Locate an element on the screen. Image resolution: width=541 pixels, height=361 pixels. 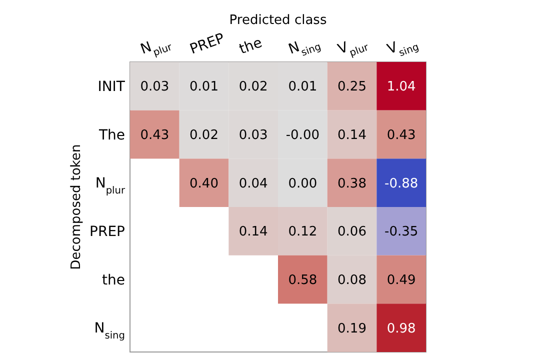
x-tick-label: N$_{sing}$ is located at coordinates (304, 48).